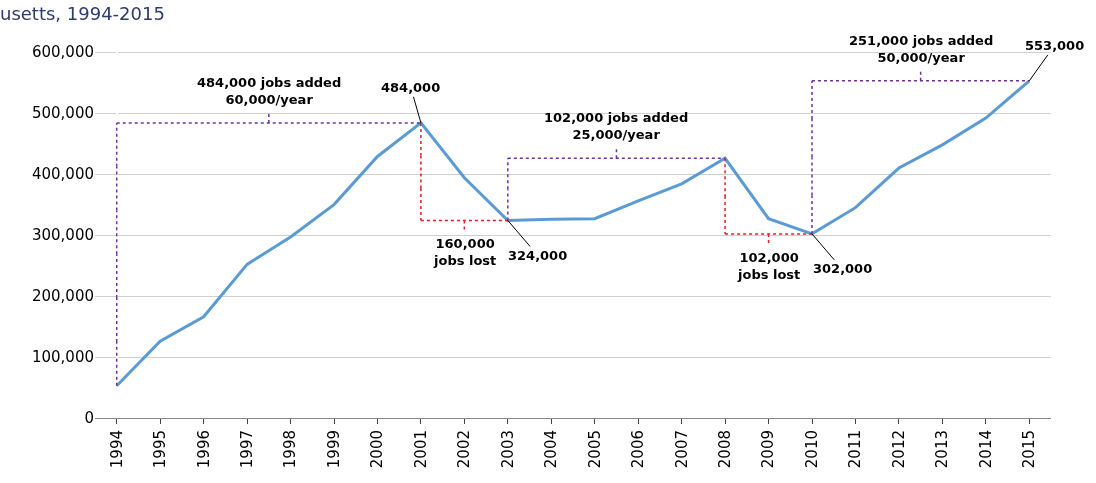 This screenshot has height=483, width=1096. I want to click on x-tick-label: 2008, so click(724, 449).